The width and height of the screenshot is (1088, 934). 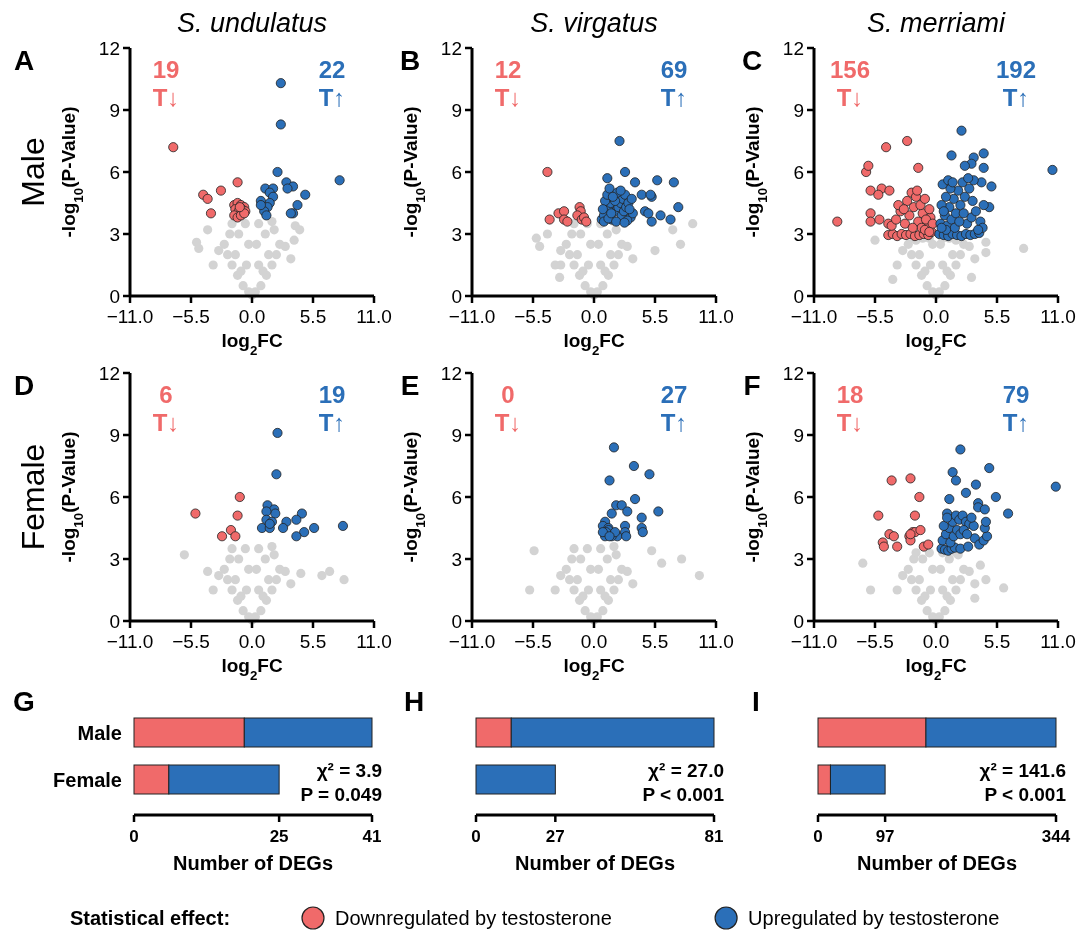 What do you see at coordinates (850, 69) in the screenshot?
I see `annotation: 156` at bounding box center [850, 69].